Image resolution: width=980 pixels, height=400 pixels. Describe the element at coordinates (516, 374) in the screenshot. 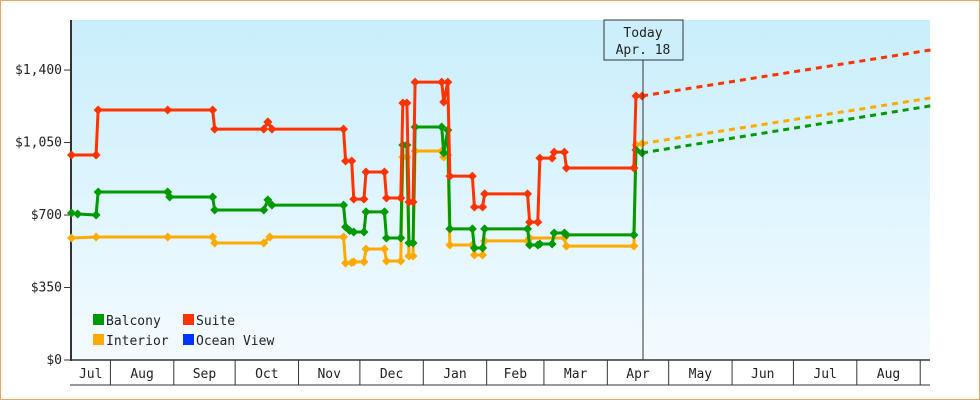

I see `month-label: Feb` at that location.